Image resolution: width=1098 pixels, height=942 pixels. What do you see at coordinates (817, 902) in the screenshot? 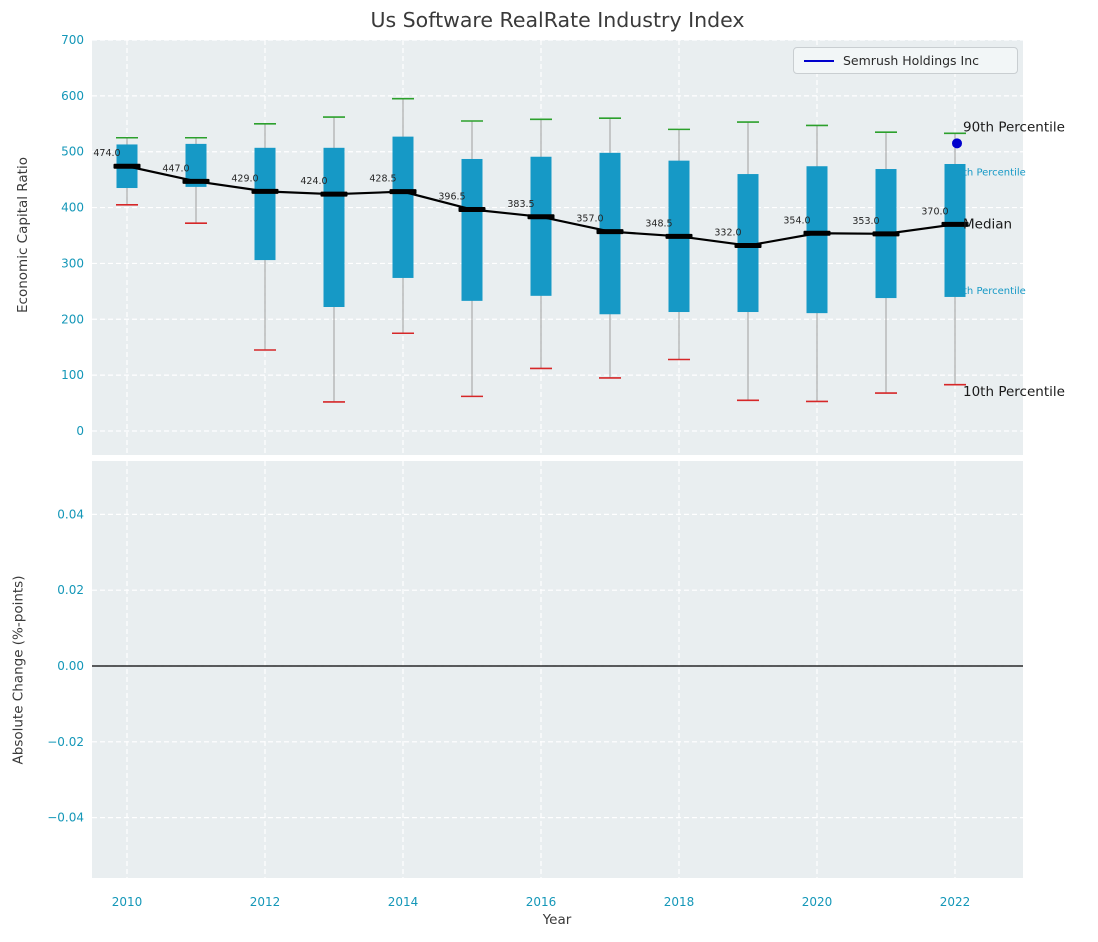
I see `x-tick-label: 2020` at bounding box center [817, 902].